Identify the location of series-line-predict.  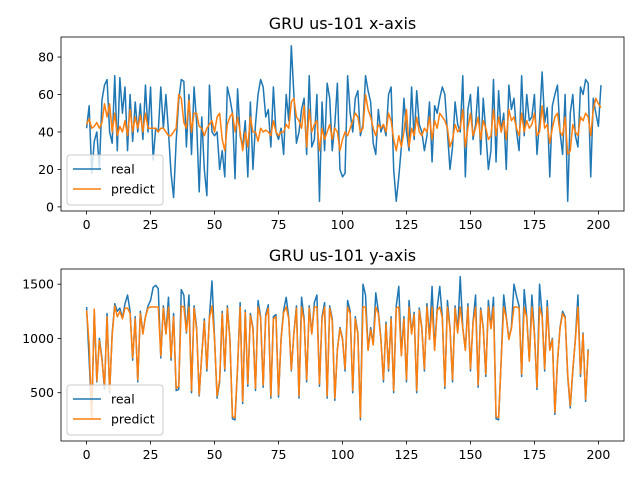
(343, 124).